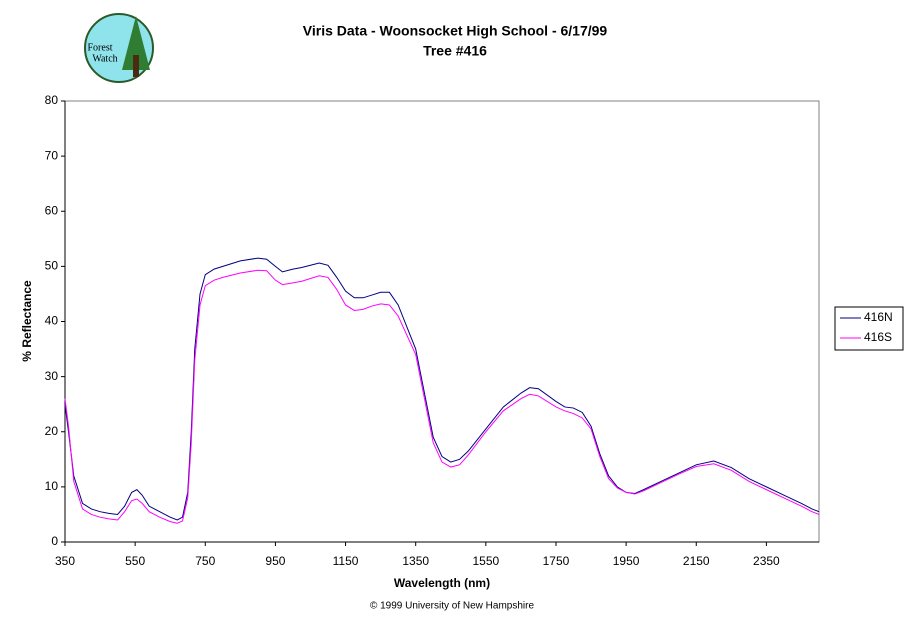 The width and height of the screenshot is (911, 623). I want to click on y-tick-label: 0, so click(54, 541).